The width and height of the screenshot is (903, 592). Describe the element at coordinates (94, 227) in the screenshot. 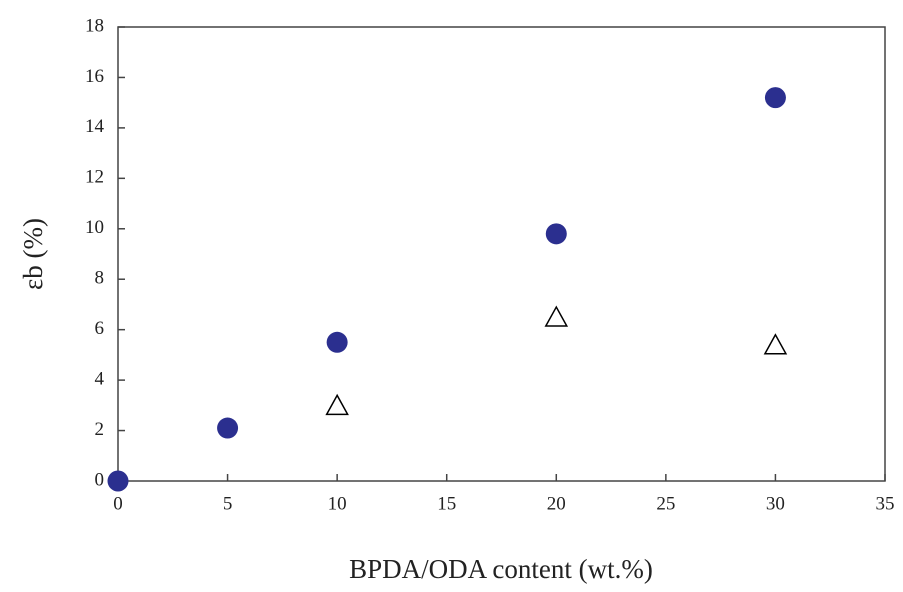

I see `y-tick-label: 10` at that location.